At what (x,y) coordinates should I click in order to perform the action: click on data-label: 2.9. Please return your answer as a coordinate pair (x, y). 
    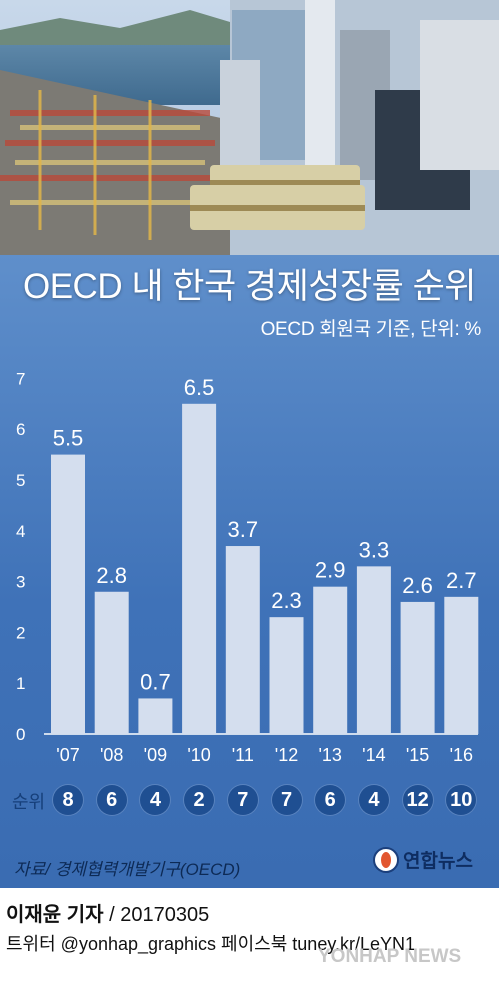
    Looking at the image, I should click on (330, 570).